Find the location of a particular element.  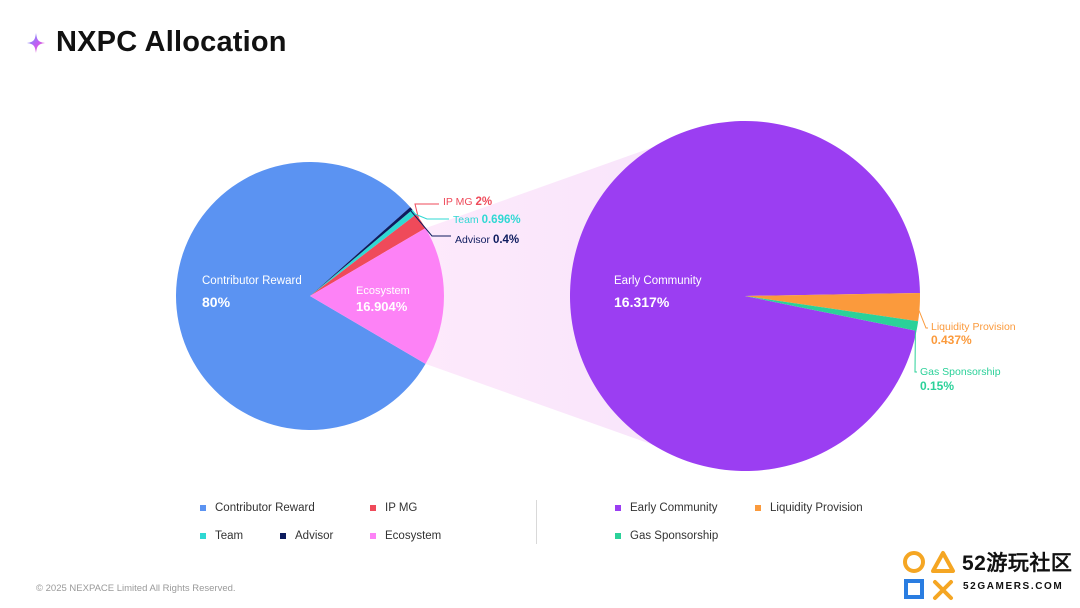

slice-label-early-community: Early Community is located at coordinates (658, 281).